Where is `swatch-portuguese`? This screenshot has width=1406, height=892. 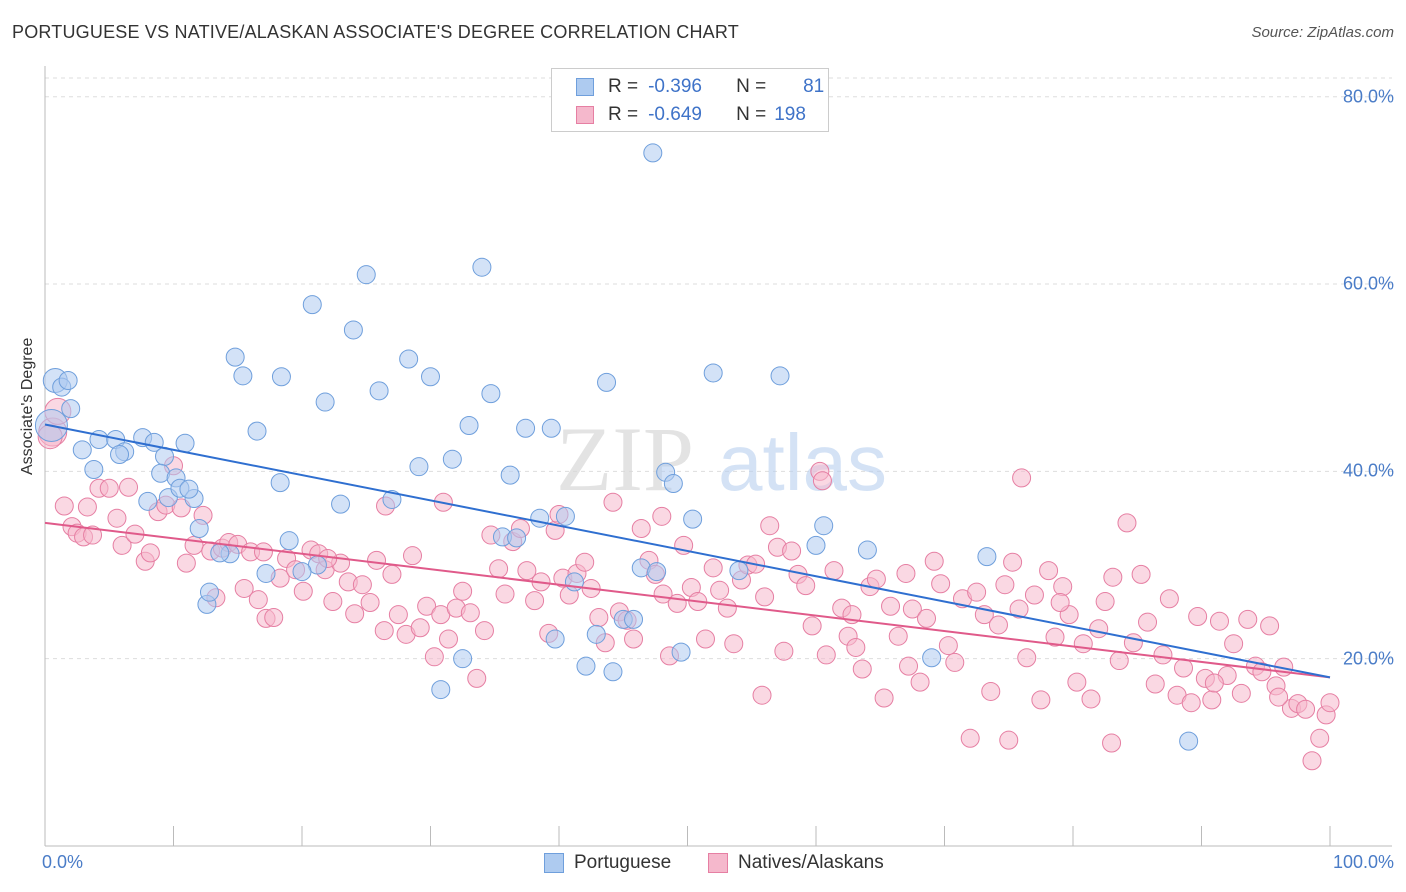
swatch-portuguese is located at coordinates (585, 87).